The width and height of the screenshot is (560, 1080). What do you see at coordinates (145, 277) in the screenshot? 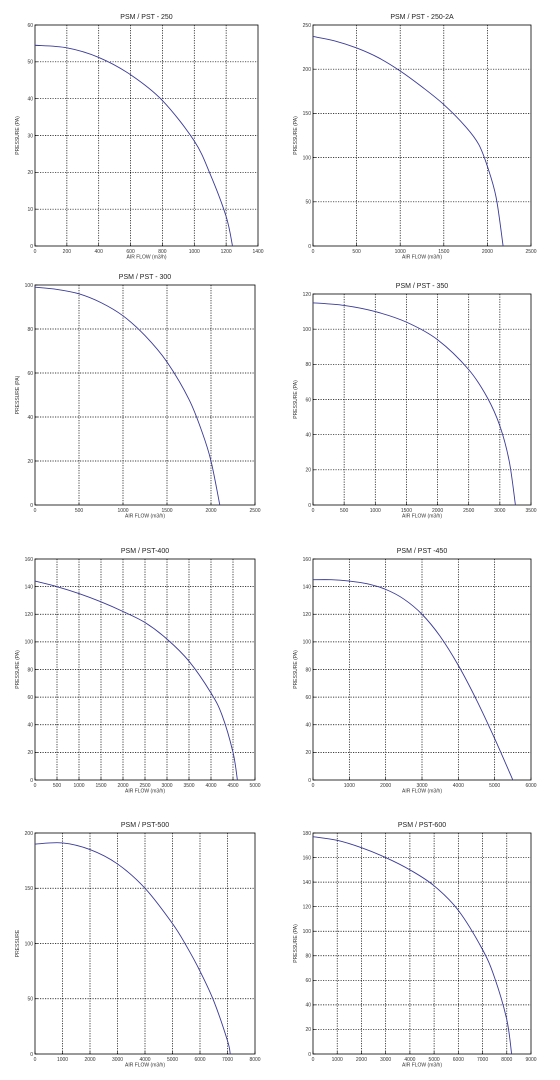
I see `chart-title: PSM / PST - 300` at bounding box center [145, 277].